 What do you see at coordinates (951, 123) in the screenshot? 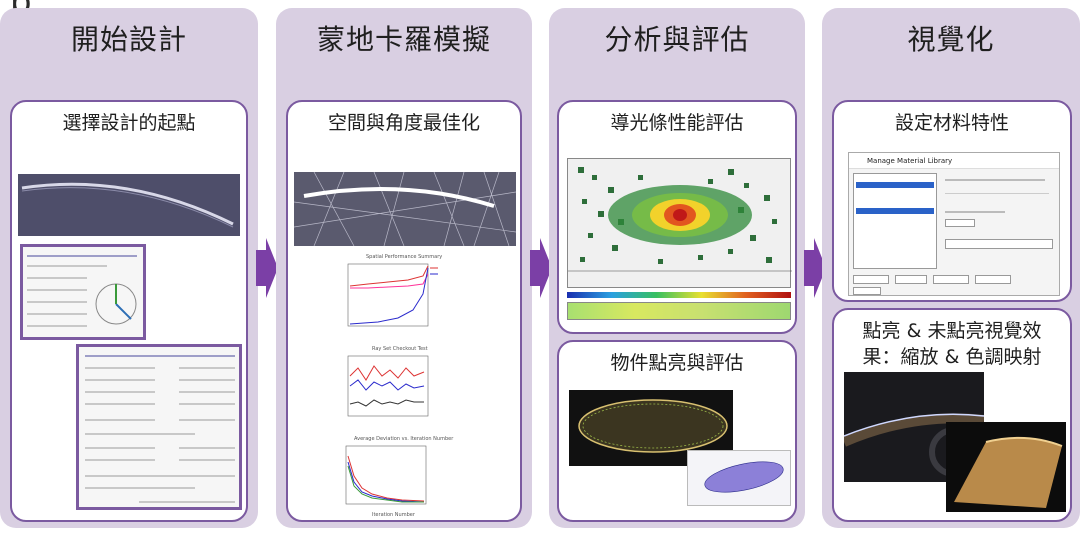
I see `card-title: 設定材料特性` at bounding box center [951, 123].